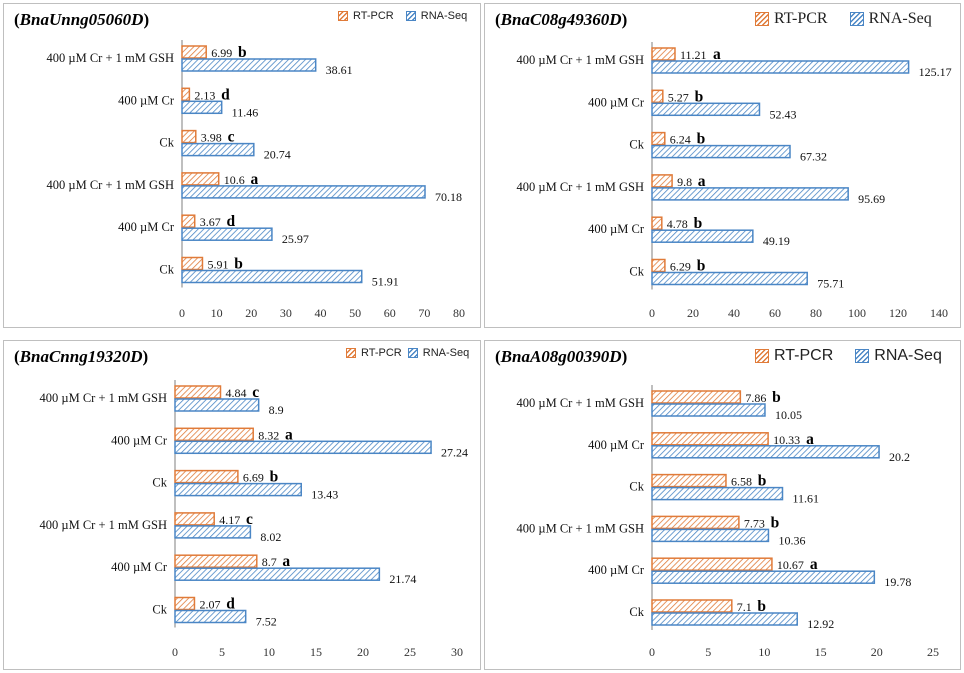  What do you see at coordinates (286, 313) in the screenshot?
I see `x-tick-label: 30` at bounding box center [286, 313].